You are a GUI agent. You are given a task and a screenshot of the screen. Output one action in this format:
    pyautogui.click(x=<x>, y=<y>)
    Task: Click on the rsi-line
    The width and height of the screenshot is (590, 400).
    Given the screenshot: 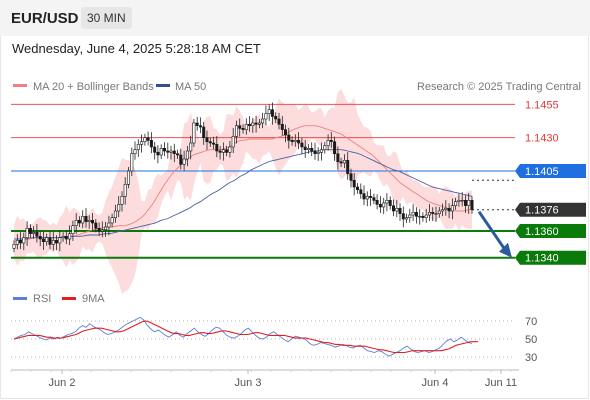 What is the action you would take?
    pyautogui.click(x=243, y=336)
    